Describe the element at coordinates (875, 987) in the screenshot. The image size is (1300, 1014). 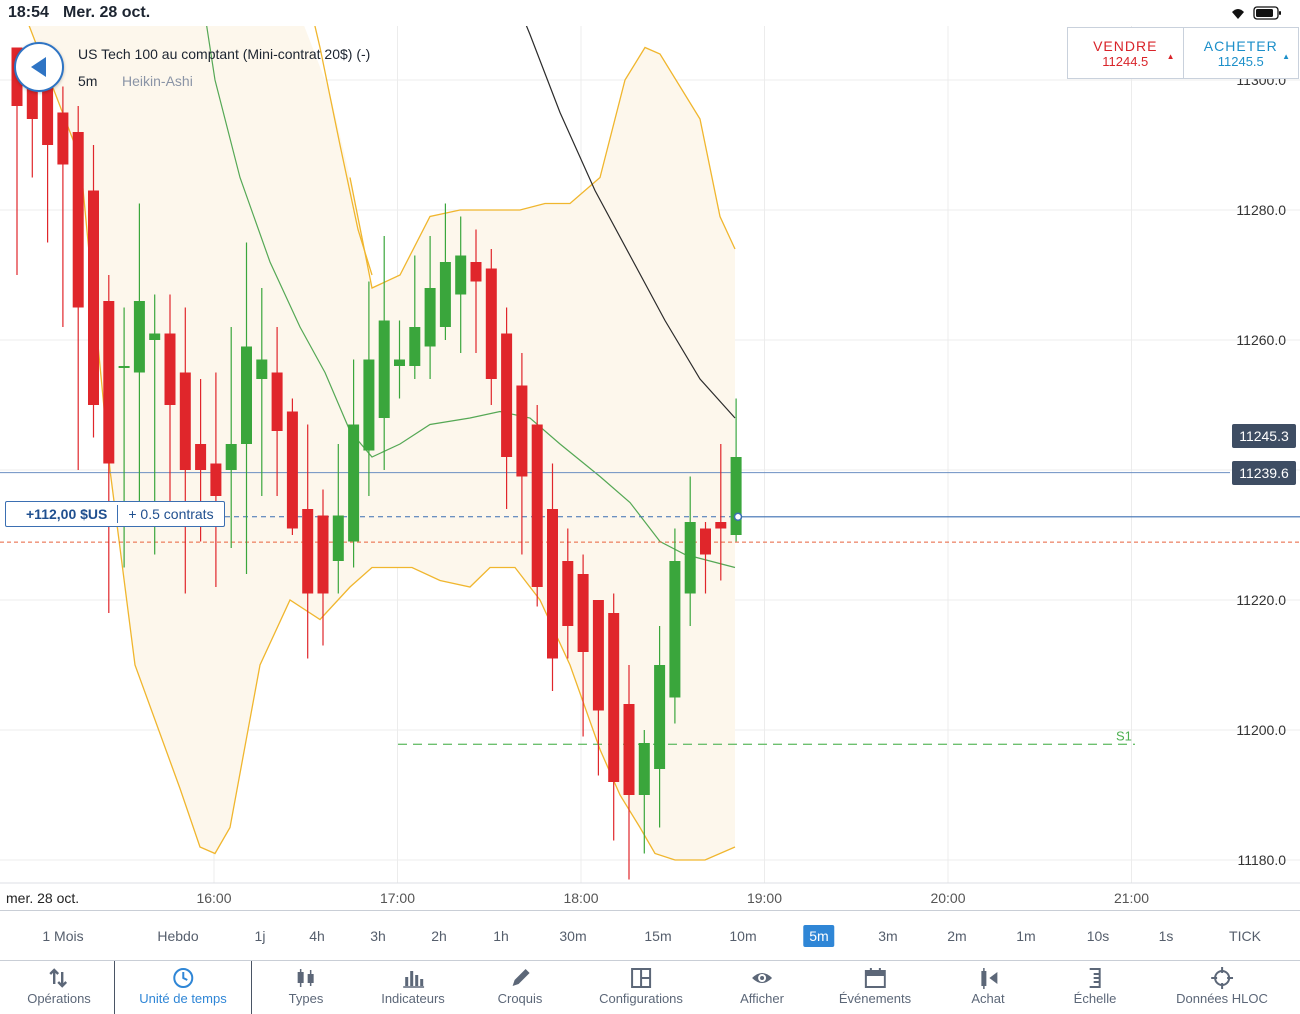
I see `toolbar-events-button: Événements` at that location.